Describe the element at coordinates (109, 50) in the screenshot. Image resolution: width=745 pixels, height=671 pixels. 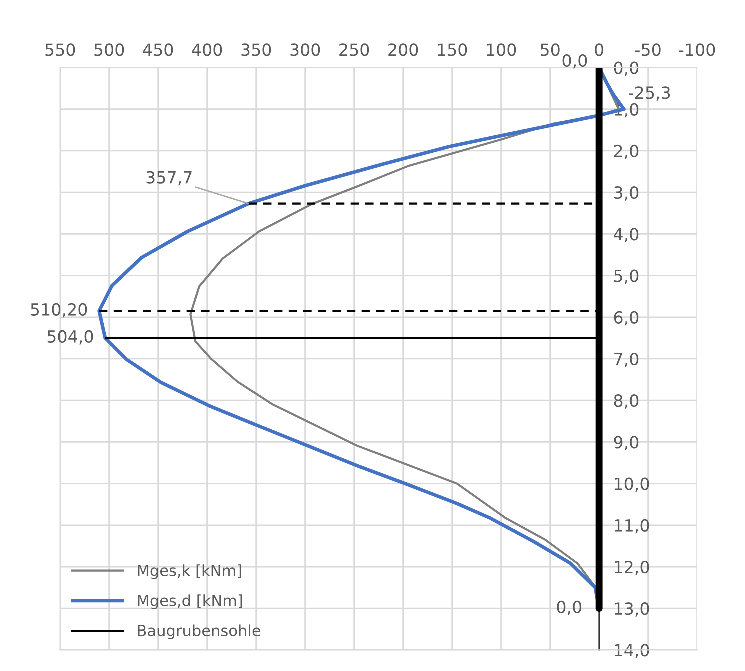
I see `x-tick-label: 500` at that location.